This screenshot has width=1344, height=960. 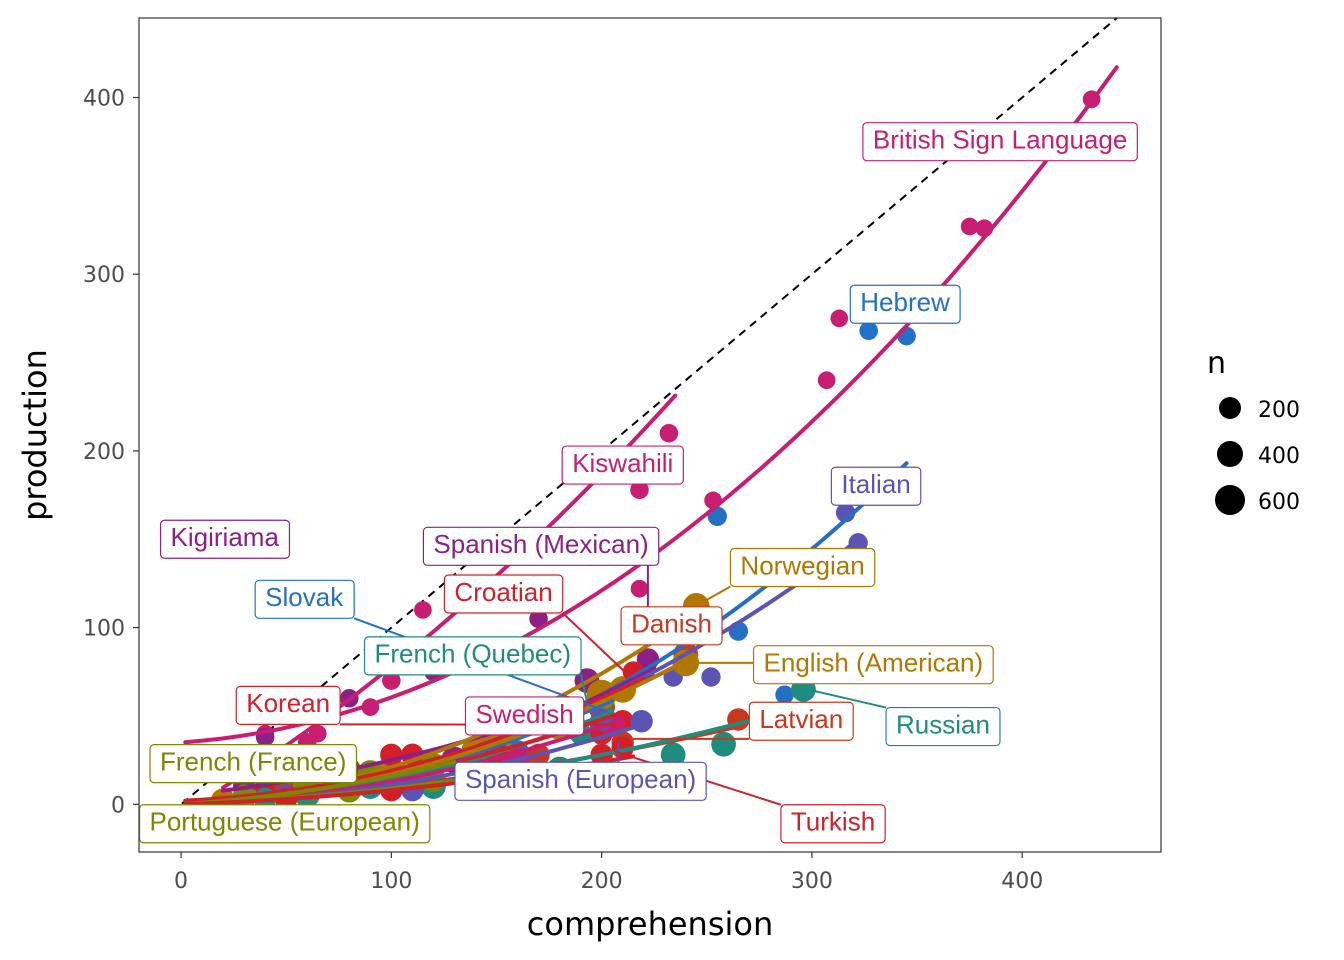 I want to click on label-text: Slovak, so click(x=304, y=597).